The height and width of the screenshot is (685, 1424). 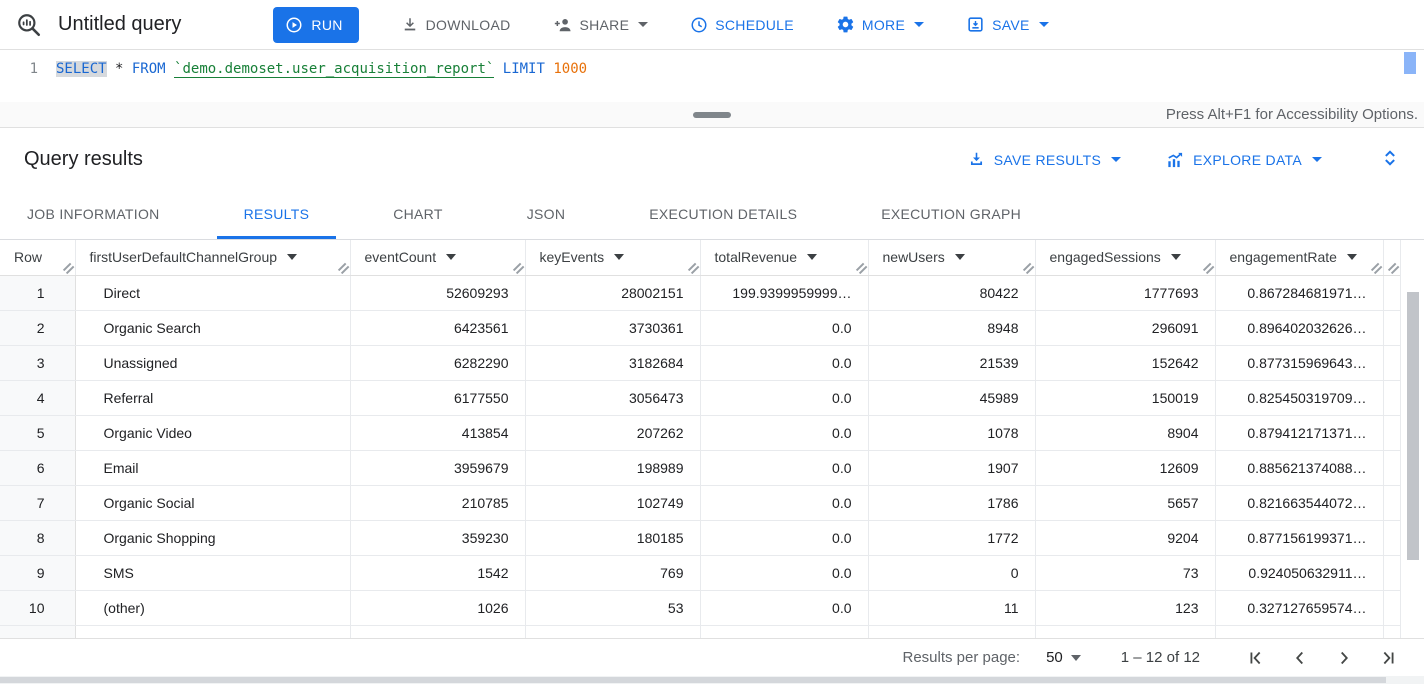 What do you see at coordinates (1124, 328) in the screenshot?
I see `cell: 296091` at bounding box center [1124, 328].